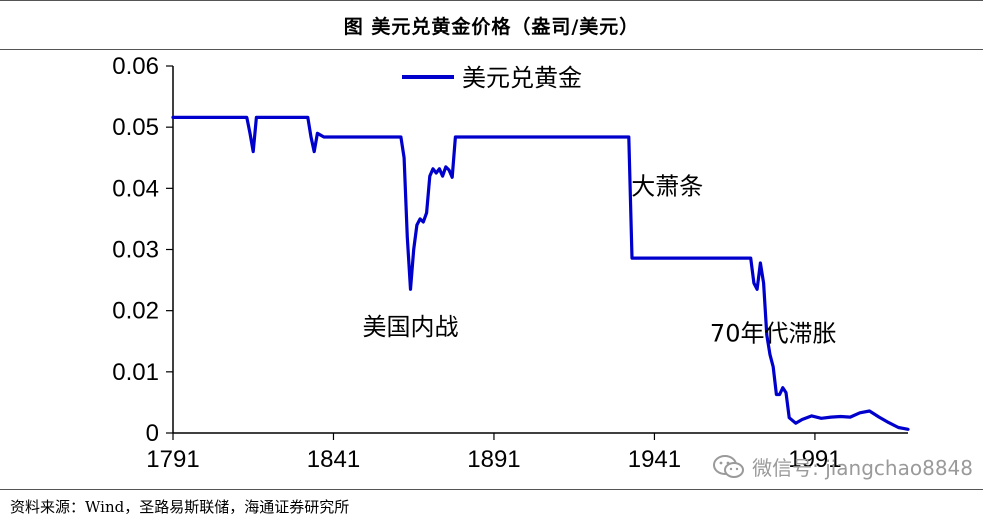 The width and height of the screenshot is (983, 521). Describe the element at coordinates (333, 459) in the screenshot. I see `x-tick-label: 1841` at that location.